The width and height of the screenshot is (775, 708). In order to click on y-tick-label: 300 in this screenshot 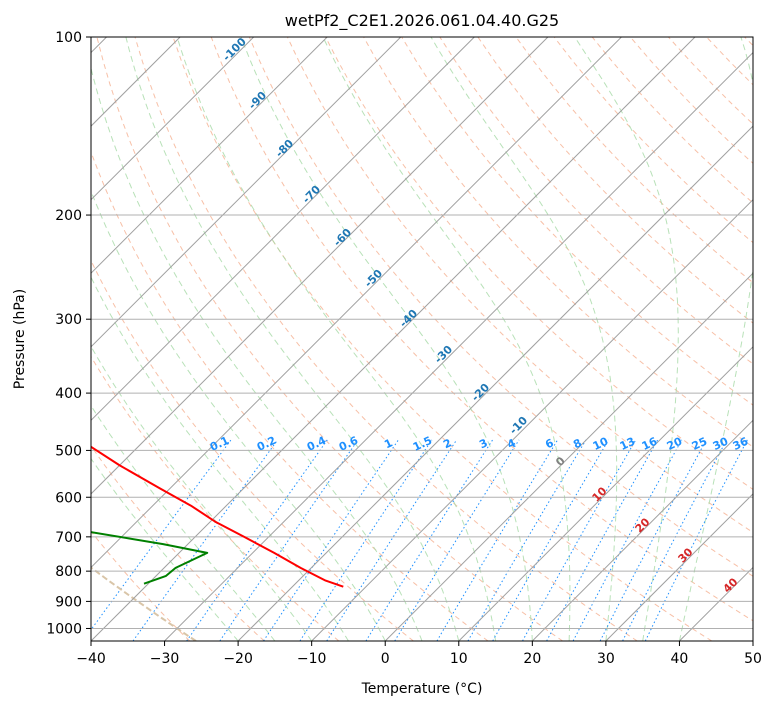, I will do `click(68, 320)`.